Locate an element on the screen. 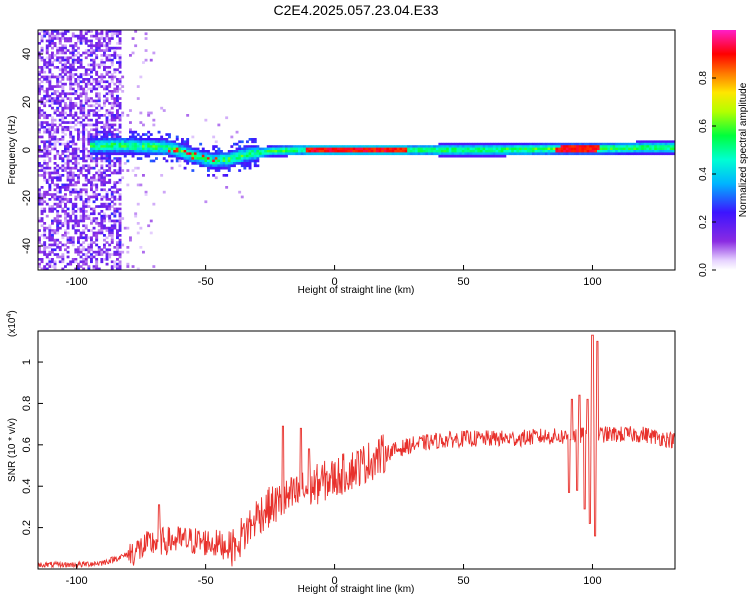  spectrogram-x-tick-label: 100 is located at coordinates (592, 282).